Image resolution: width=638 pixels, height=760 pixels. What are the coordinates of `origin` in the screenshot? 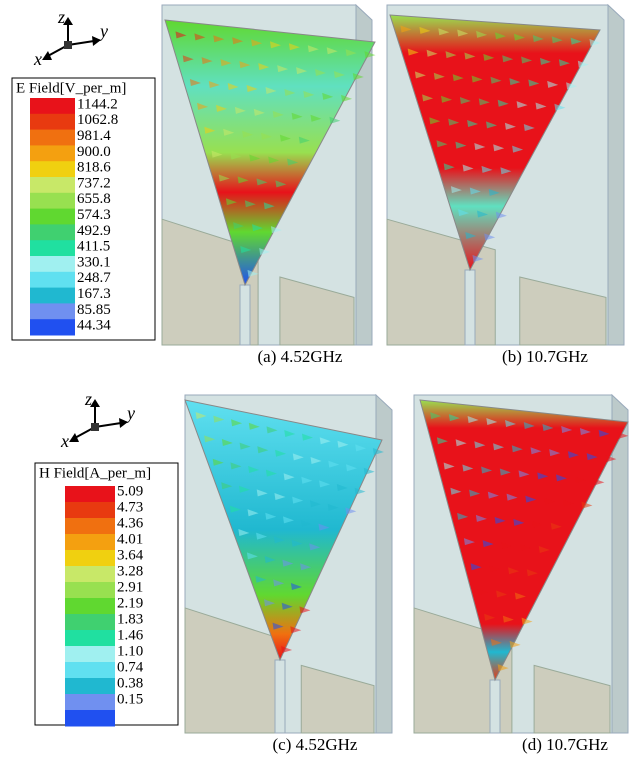 It's located at (68, 45).